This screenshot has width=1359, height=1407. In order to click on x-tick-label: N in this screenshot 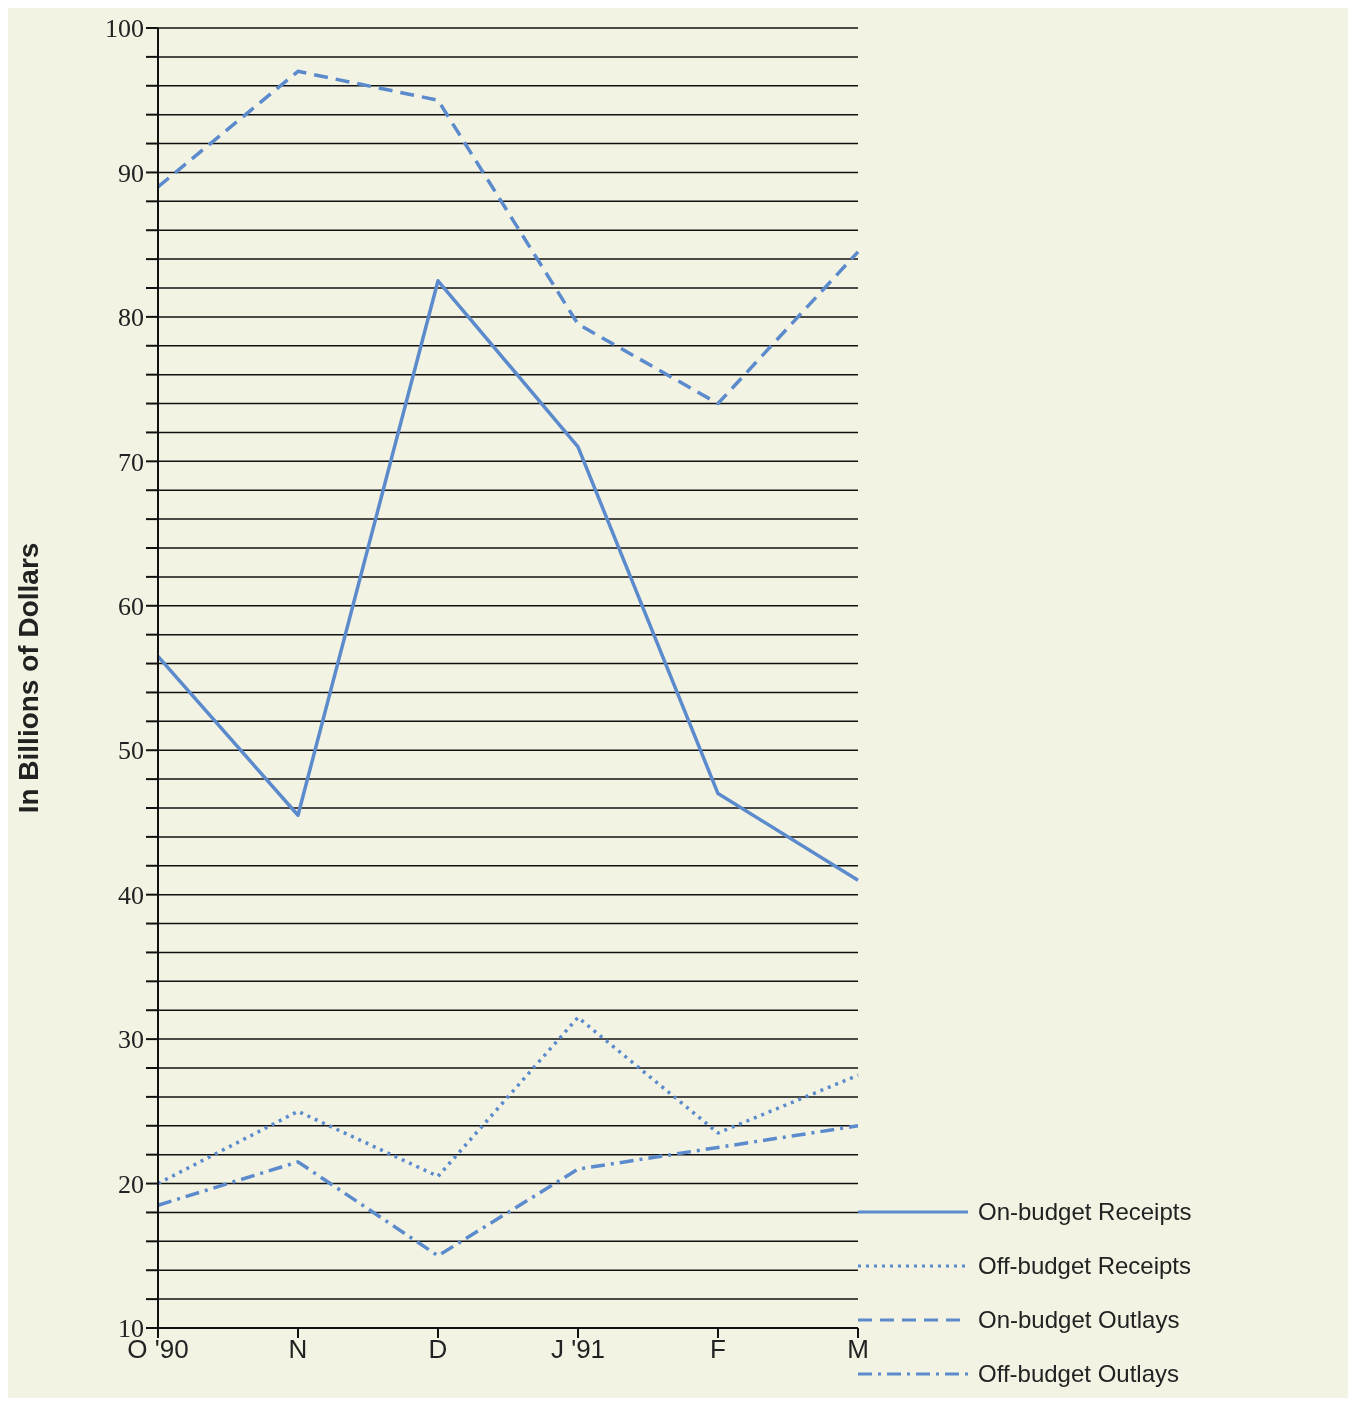, I will do `click(298, 1349)`.